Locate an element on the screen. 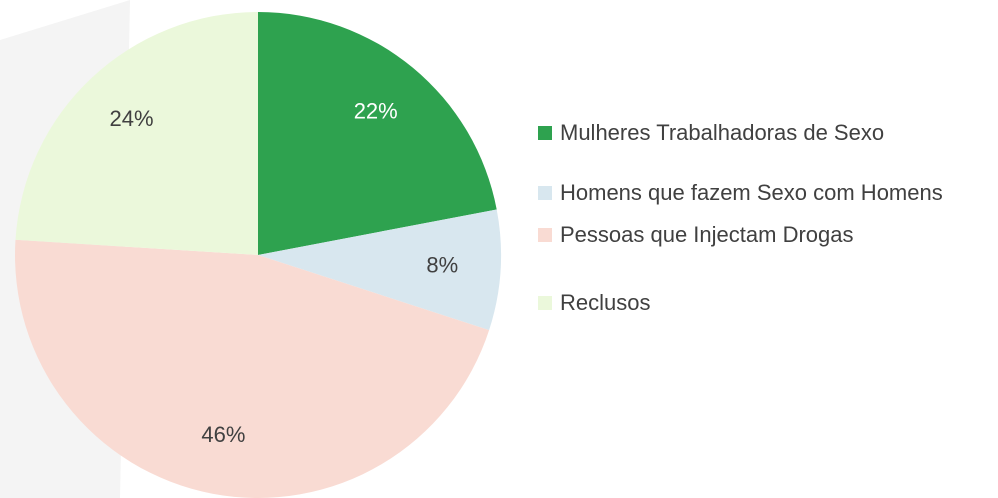 This screenshot has height=498, width=998. legend-item: Mulheres Trabalhadoras de Sexo is located at coordinates (763, 133).